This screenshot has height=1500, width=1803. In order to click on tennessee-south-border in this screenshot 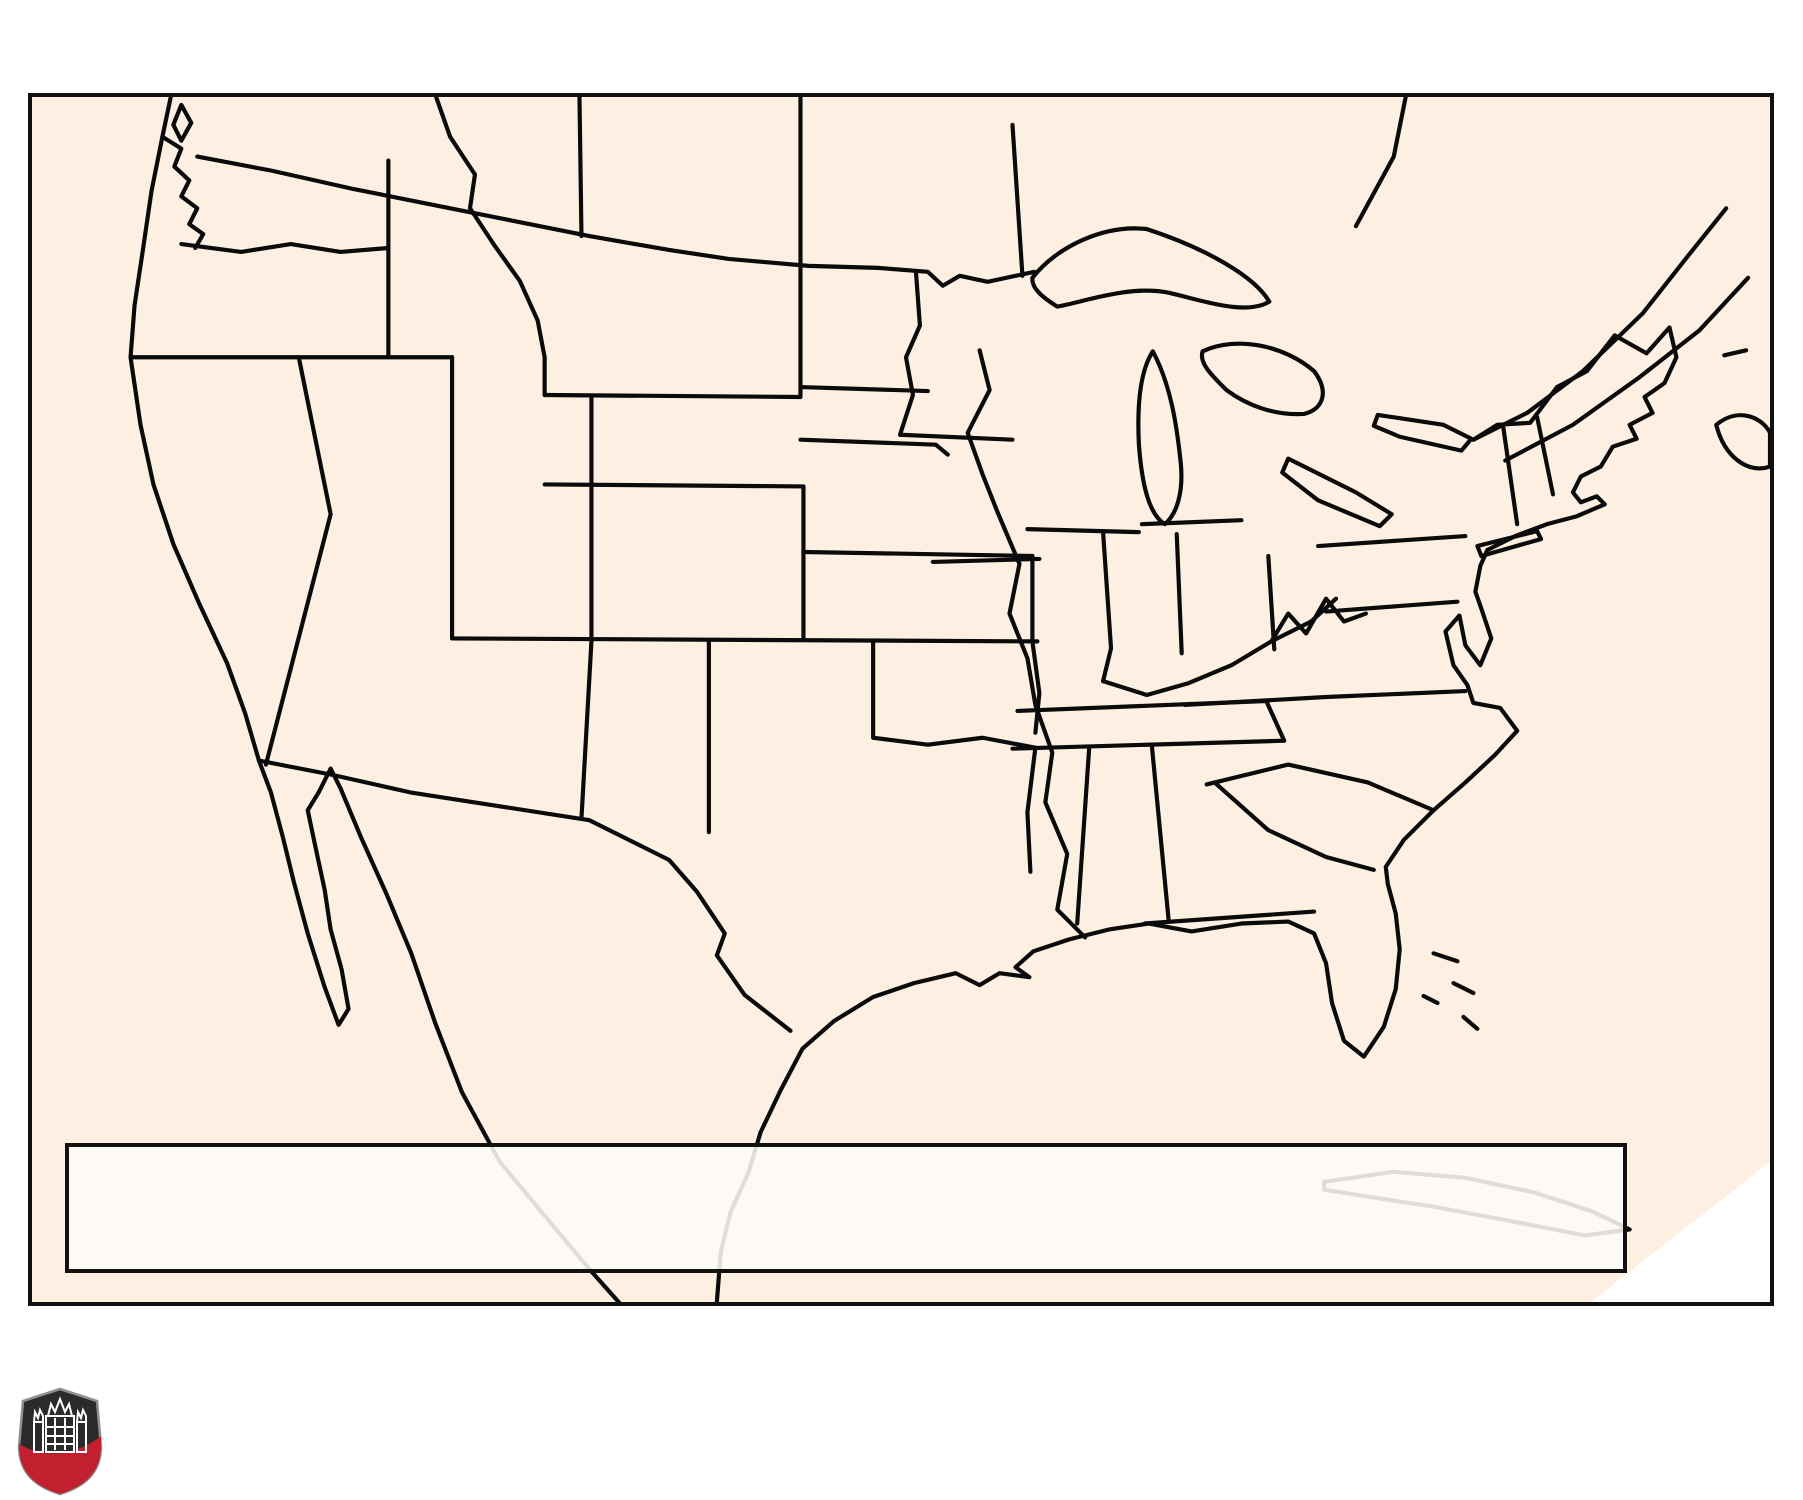, I will do `click(1148, 724)`.